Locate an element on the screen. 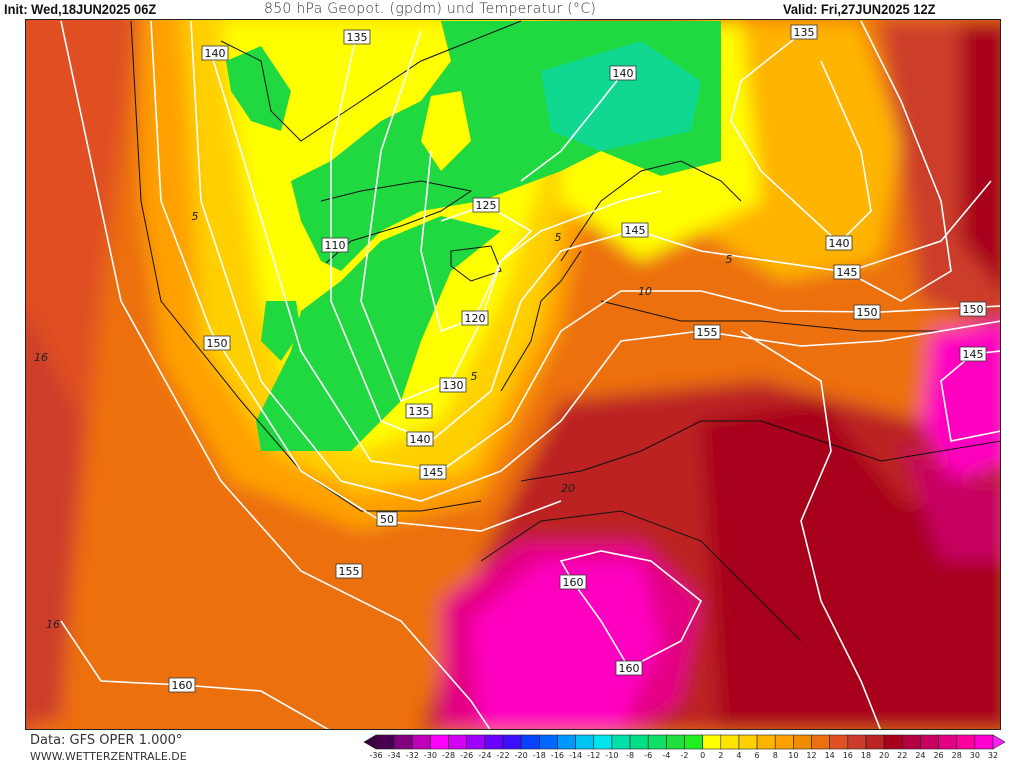 This screenshot has height=765, width=1024. colorbar-tick-label: -4 is located at coordinates (666, 755).